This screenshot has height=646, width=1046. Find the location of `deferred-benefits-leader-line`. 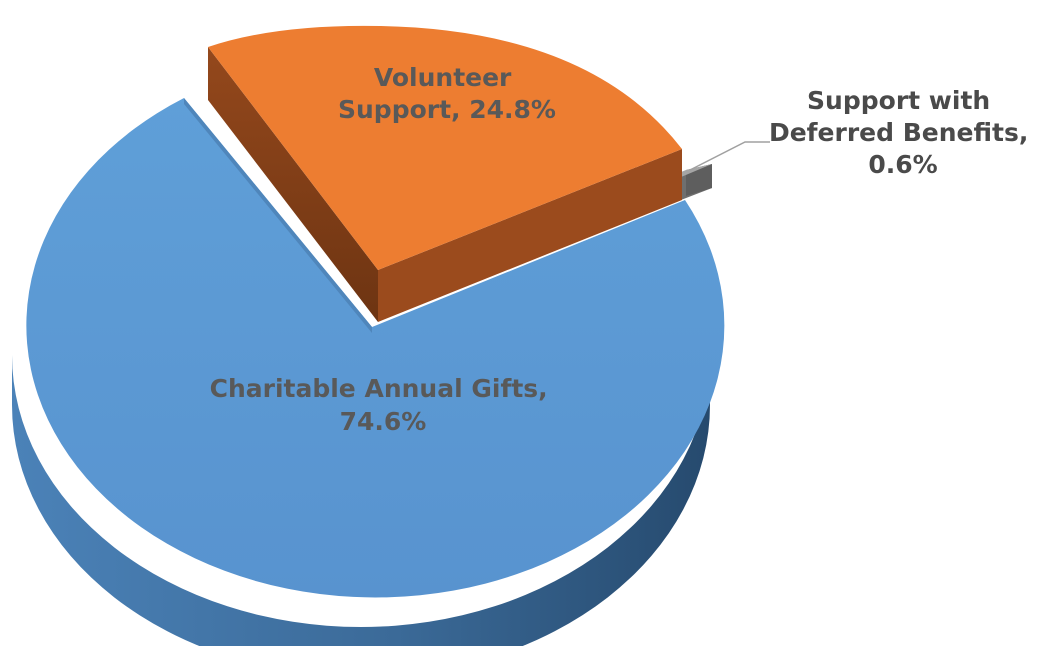

deferred-benefits-leader-line is located at coordinates (729, 156).